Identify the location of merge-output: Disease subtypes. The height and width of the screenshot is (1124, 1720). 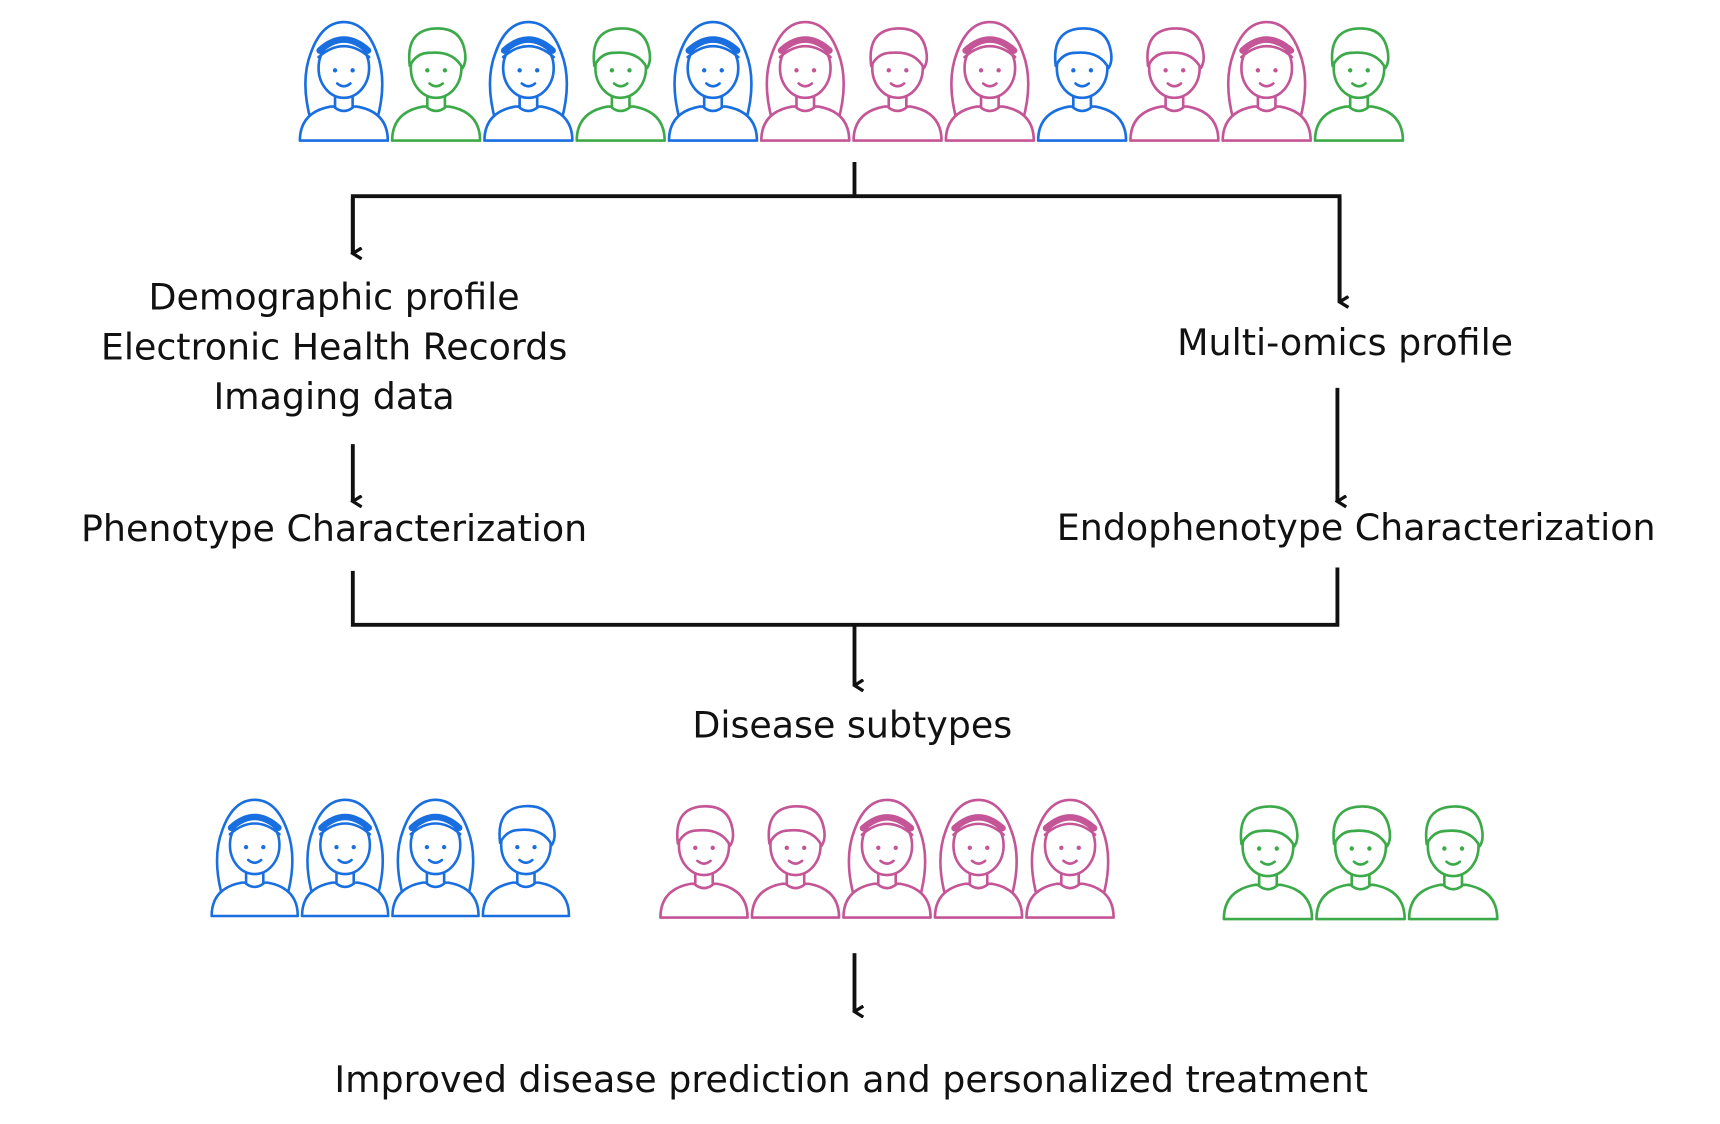
(852, 724).